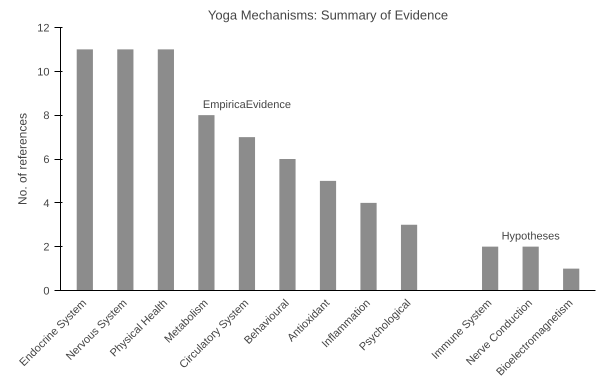  I want to click on y-tick-label: 4, so click(46, 204).